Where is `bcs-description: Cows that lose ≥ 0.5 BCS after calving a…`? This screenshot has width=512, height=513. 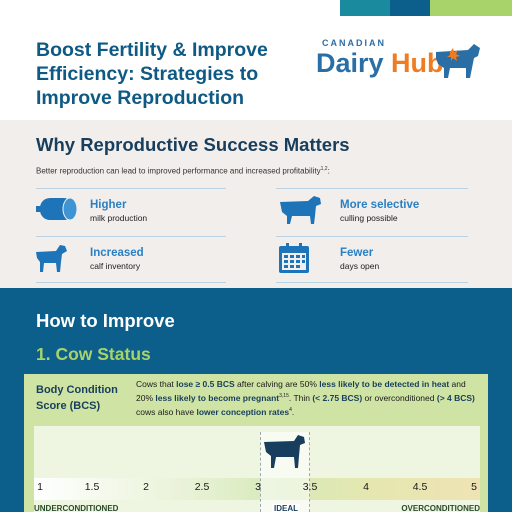 bcs-description: Cows that lose ≥ 0.5 BCS after calving a… is located at coordinates (305, 398).